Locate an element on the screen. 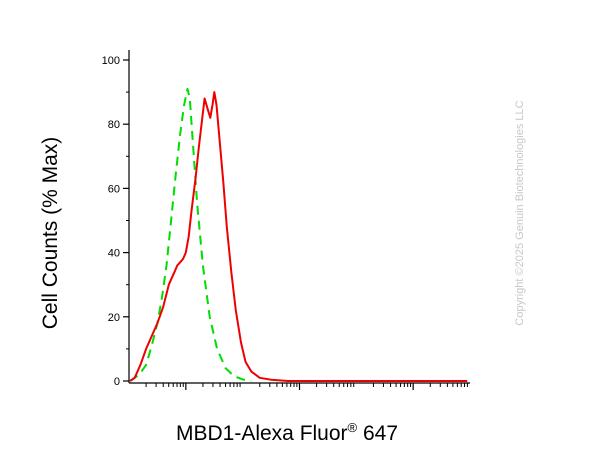  x-axis-ticks is located at coordinates (306, 386).